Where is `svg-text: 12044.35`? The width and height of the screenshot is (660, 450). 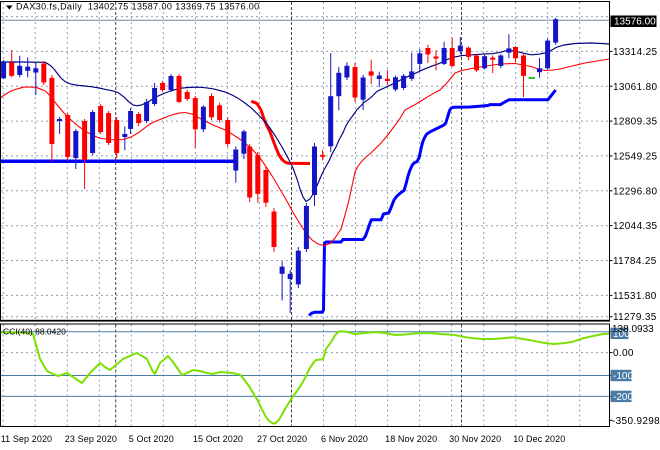
svg-text: 12044.35 is located at coordinates (635, 226).